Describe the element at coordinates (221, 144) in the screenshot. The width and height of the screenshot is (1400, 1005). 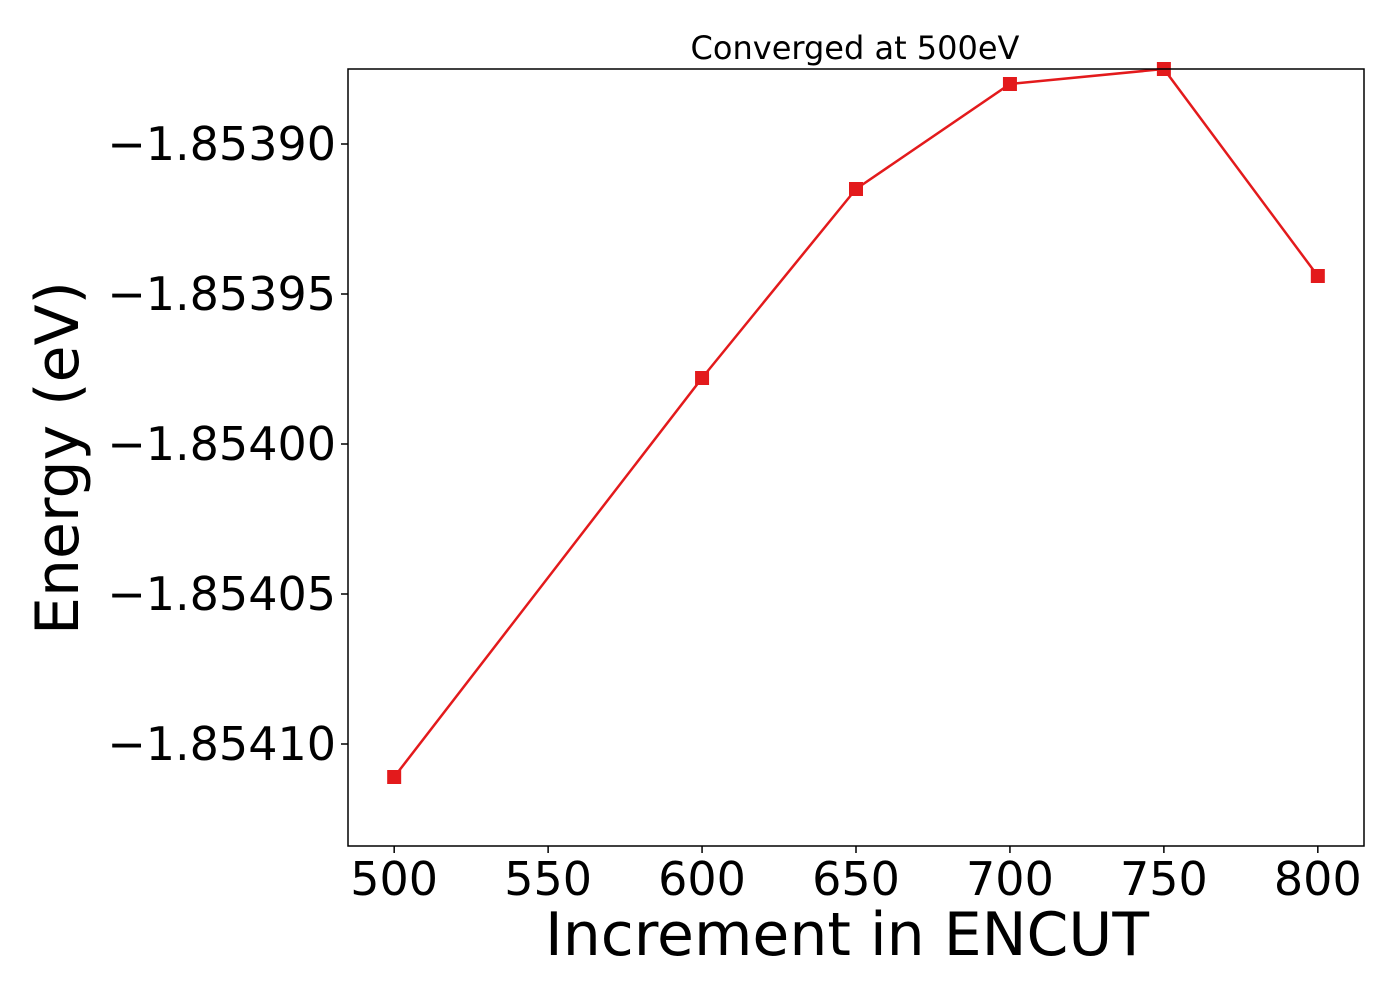
I see `y-tick-label: −1.85390` at that location.